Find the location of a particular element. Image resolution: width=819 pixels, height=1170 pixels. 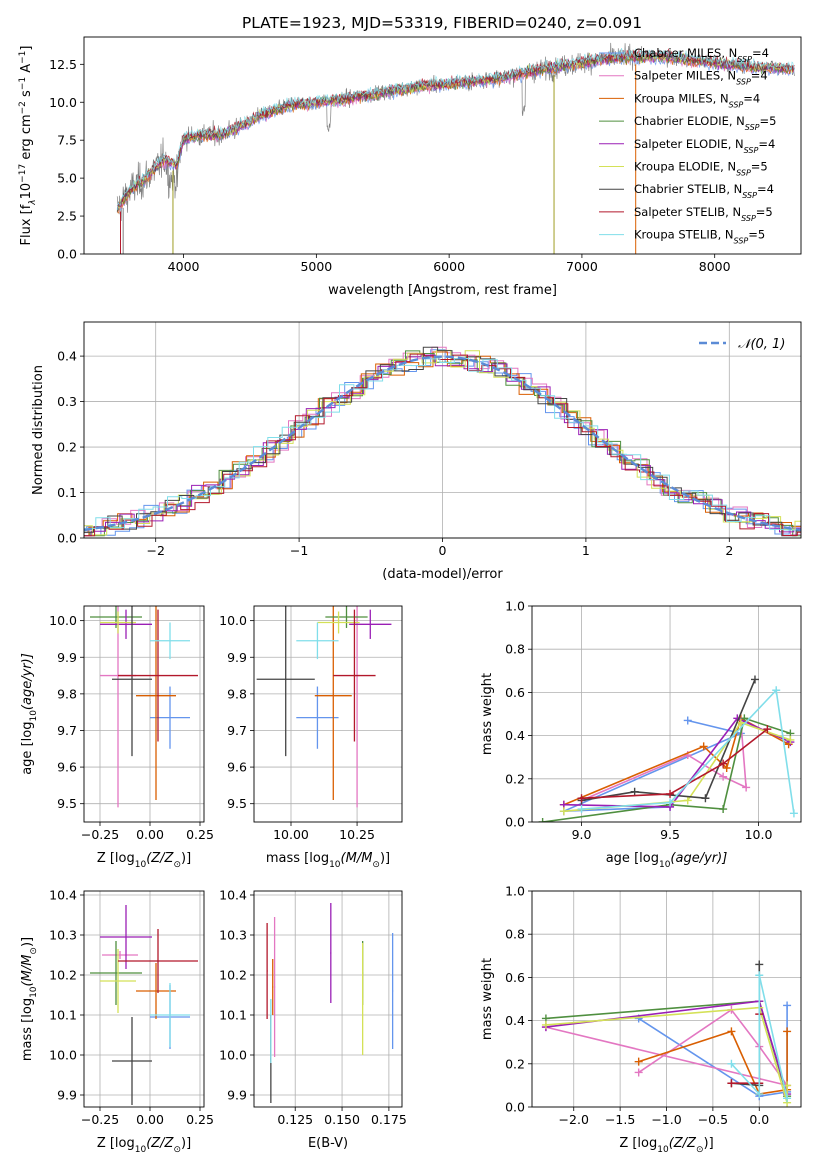

mass-vs-z-ylabel-sub: ⊙ is located at coordinates (34, 951).